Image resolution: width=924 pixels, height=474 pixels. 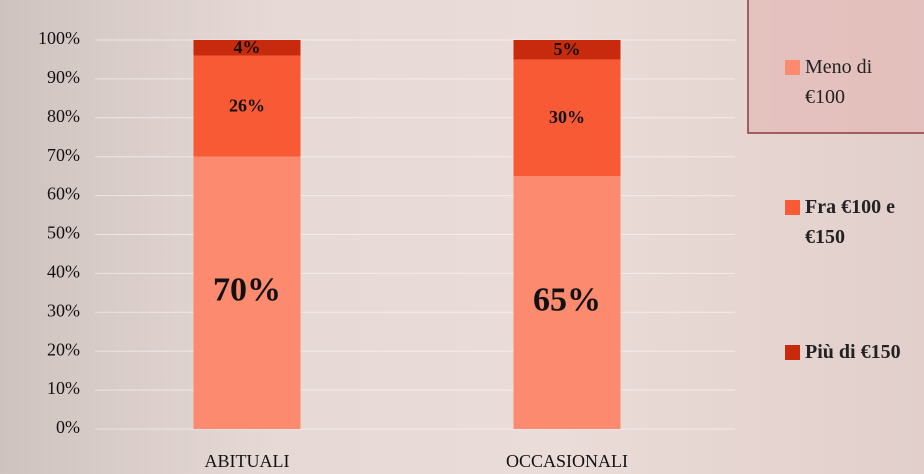 I want to click on y-tick-label: 30%, so click(x=63, y=310).